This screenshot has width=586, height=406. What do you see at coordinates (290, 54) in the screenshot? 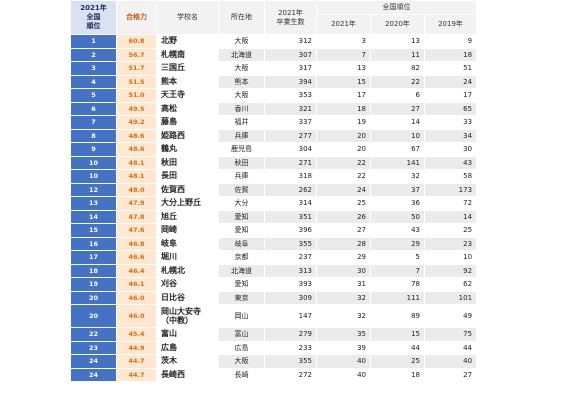
I see `cell-graduates: 307` at bounding box center [290, 54].